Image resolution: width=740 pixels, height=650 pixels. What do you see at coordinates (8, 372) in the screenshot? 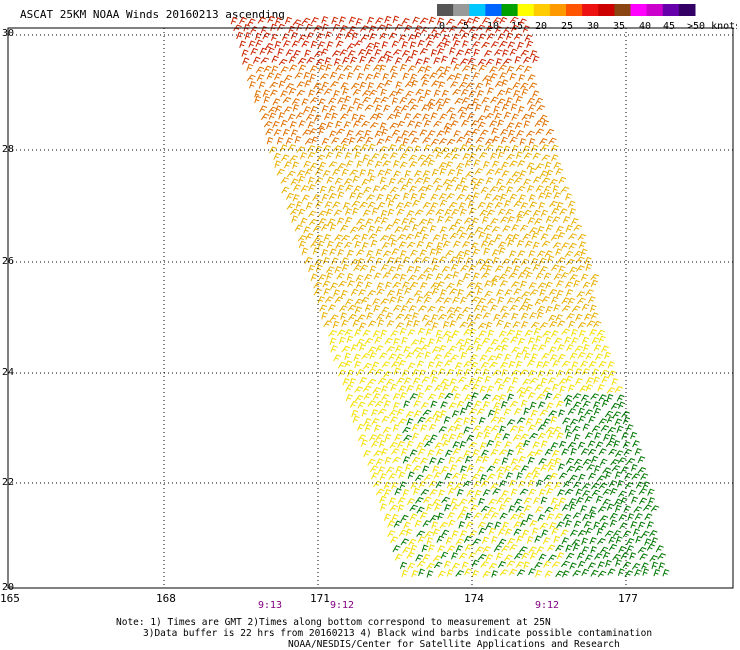
I see `y-tick-label: 24` at bounding box center [8, 372].